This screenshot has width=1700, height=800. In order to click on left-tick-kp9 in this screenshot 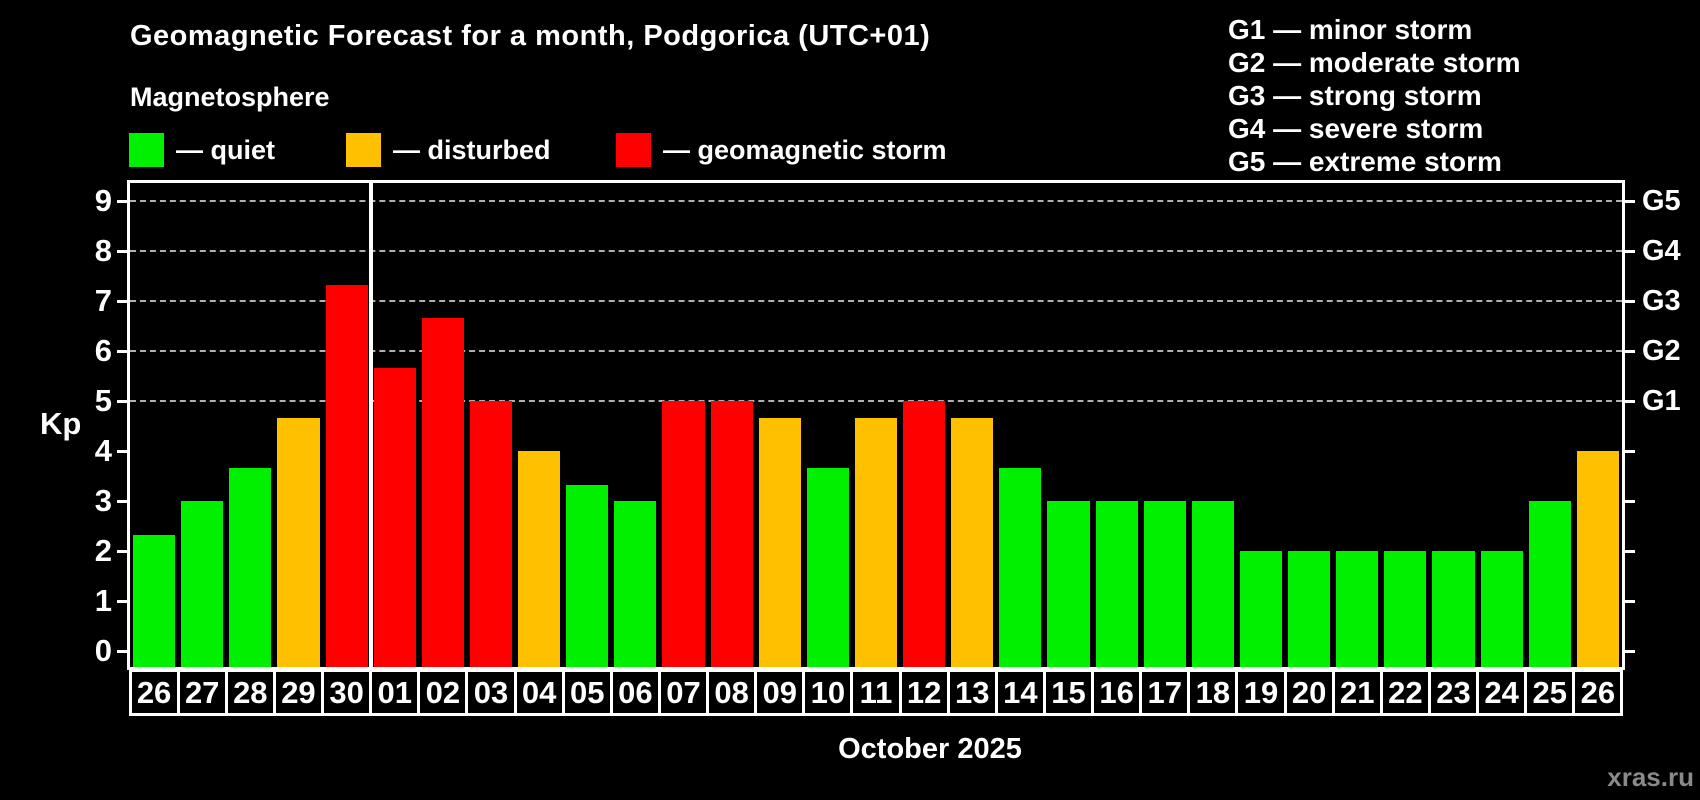, I will do `click(123, 201)`.